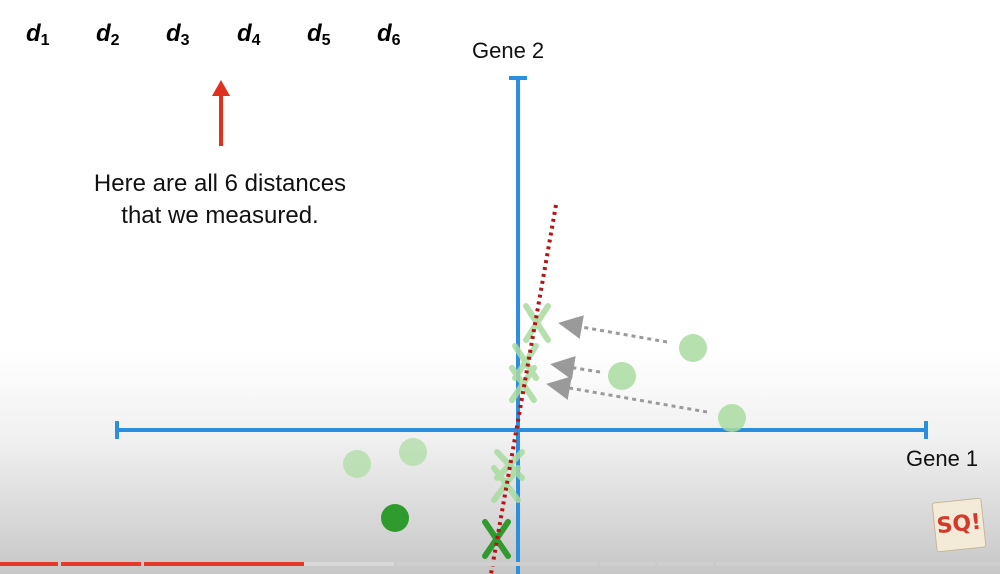 This screenshot has height=574, width=1000. I want to click on distance-subscript: 6, so click(396, 40).